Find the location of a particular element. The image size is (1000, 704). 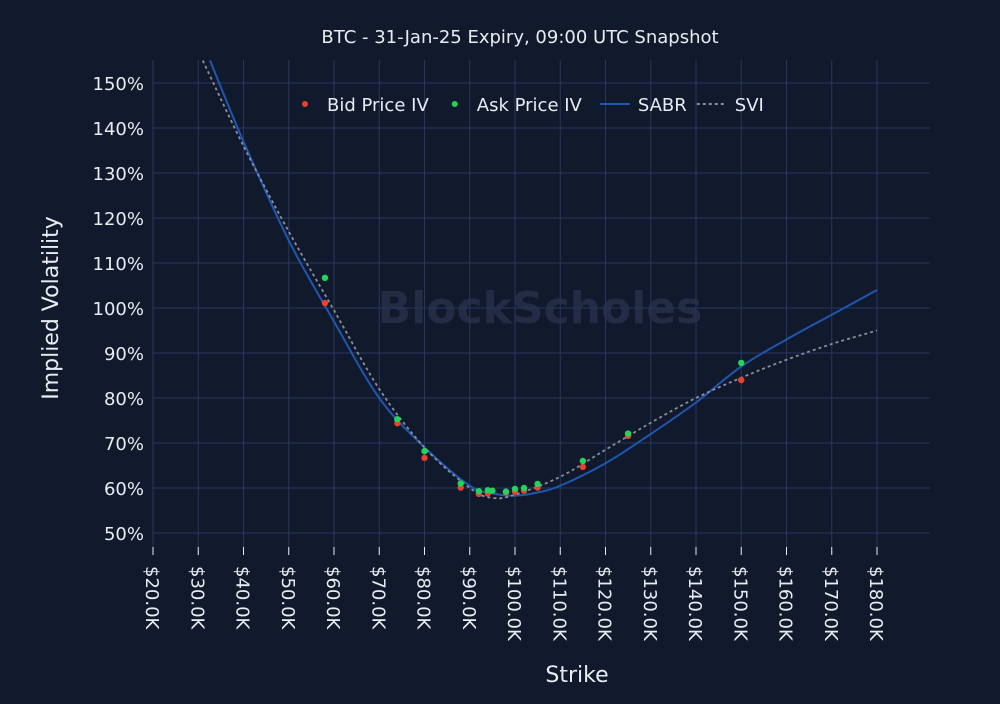

series-points is located at coordinates (533, 386).